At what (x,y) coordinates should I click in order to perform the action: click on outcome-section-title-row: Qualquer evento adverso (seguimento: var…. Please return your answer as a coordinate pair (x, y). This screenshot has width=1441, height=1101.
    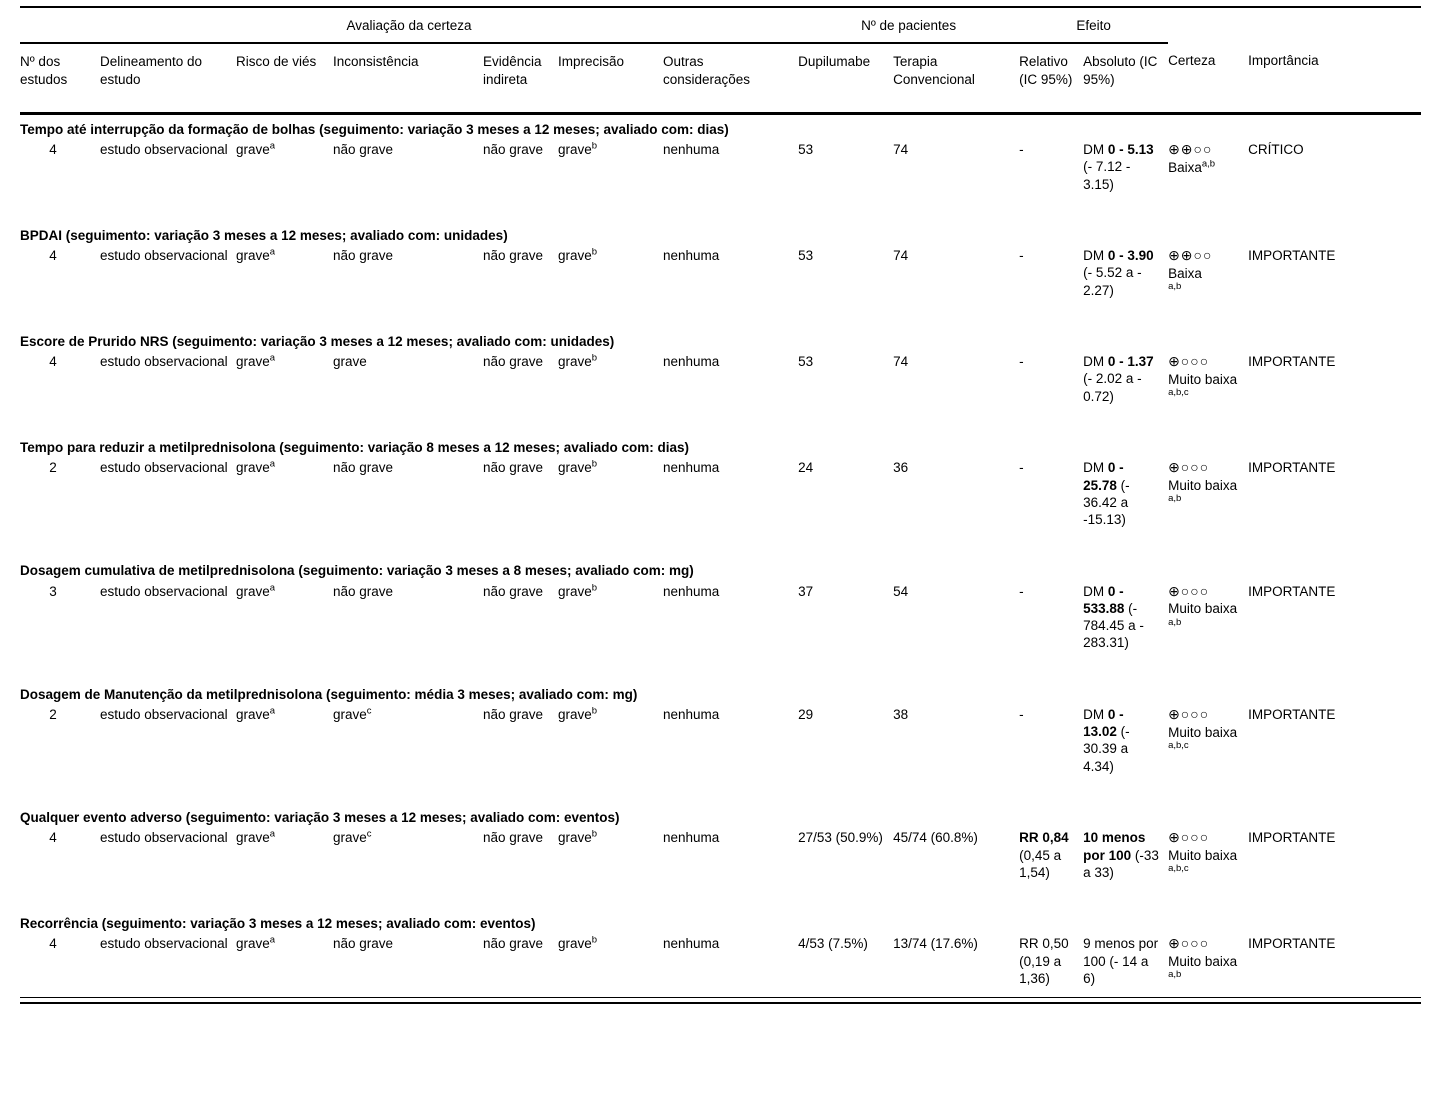
    Looking at the image, I should click on (720, 815).